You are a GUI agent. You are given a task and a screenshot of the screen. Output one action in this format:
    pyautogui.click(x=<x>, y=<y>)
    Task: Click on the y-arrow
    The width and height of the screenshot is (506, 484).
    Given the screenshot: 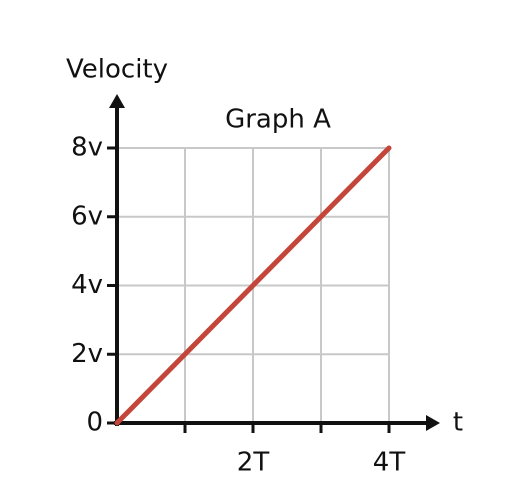 What is the action you would take?
    pyautogui.click(x=117, y=101)
    